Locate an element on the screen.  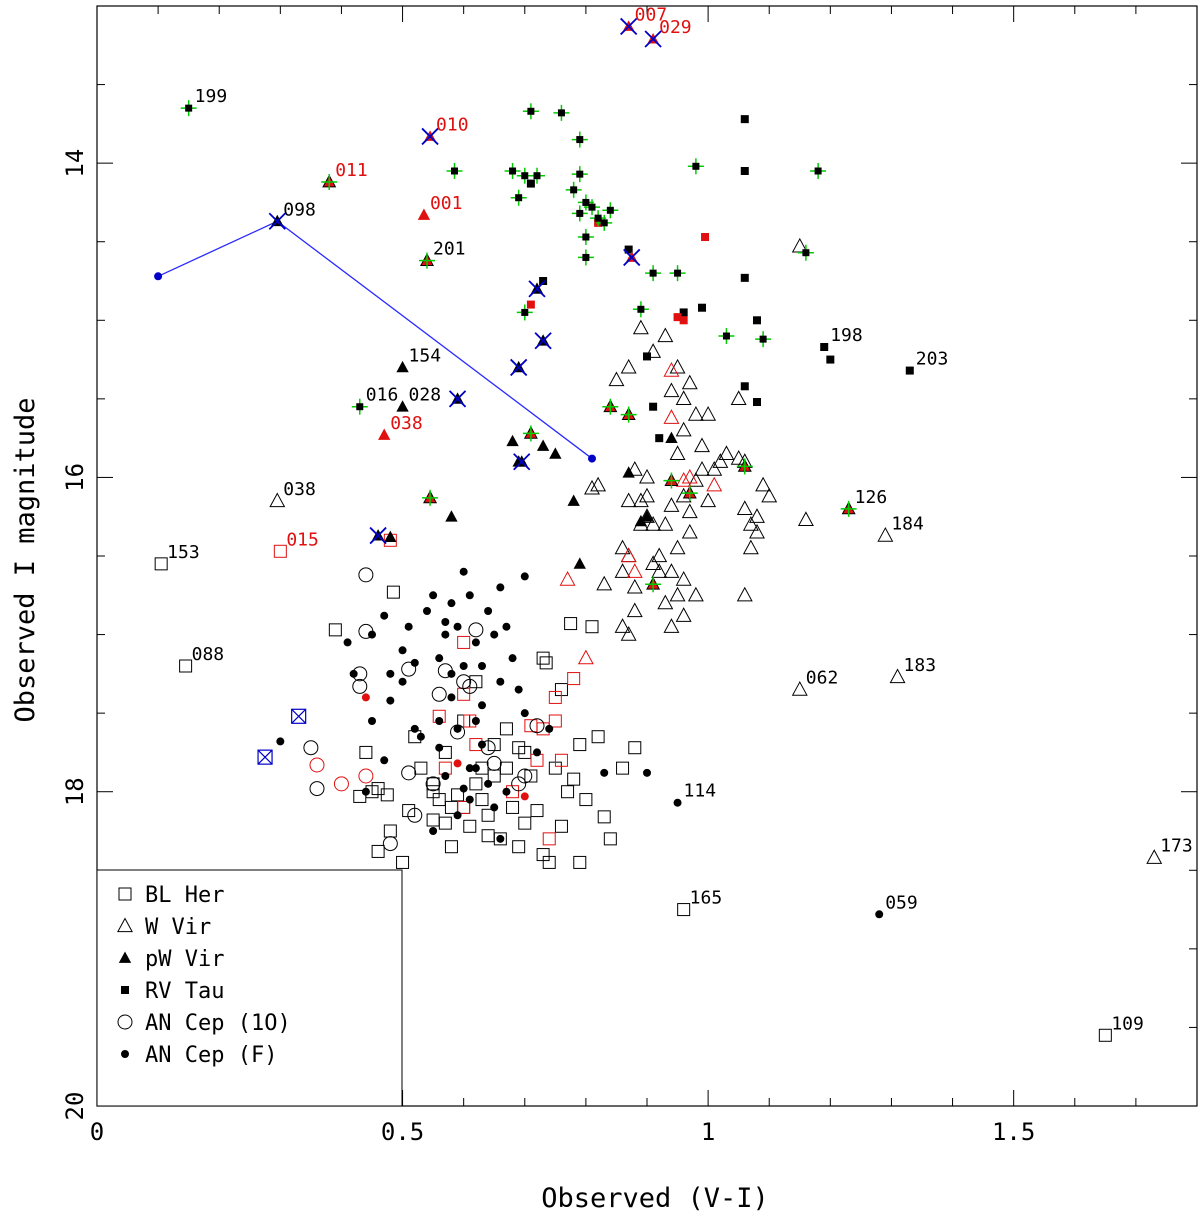
annotation-label: 007 is located at coordinates (651, 14).